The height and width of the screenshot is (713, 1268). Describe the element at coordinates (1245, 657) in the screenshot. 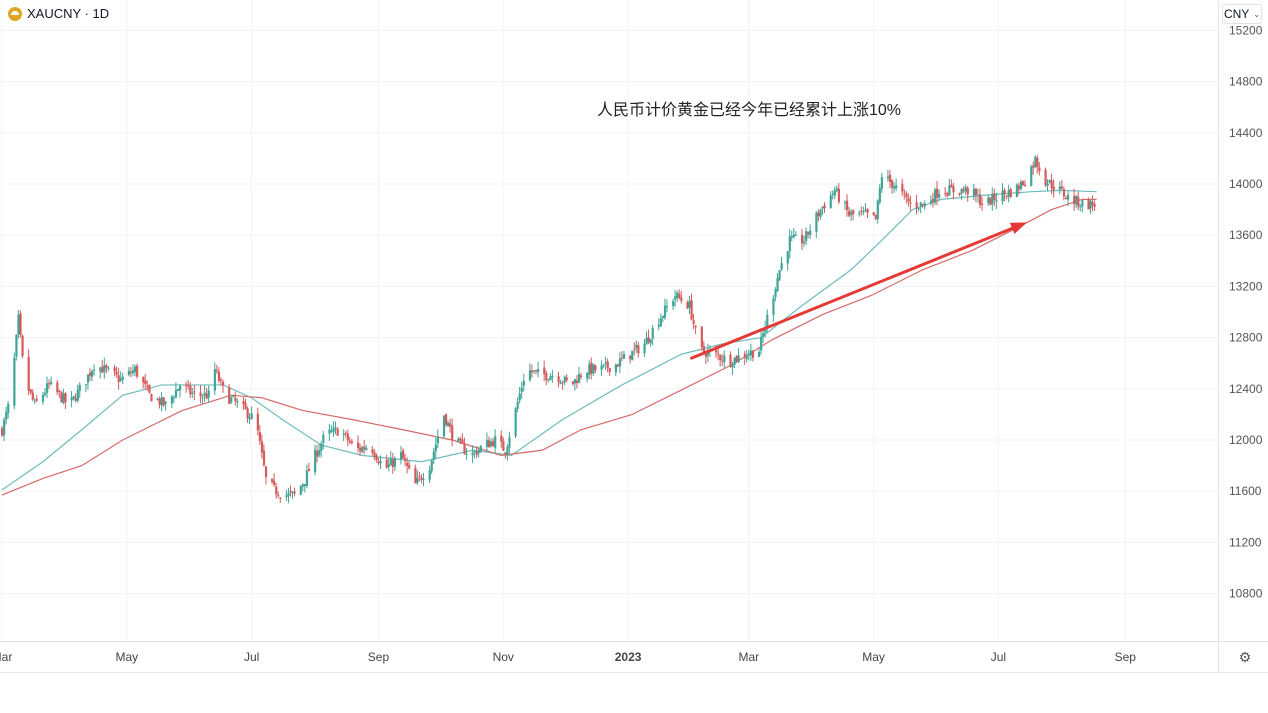

I see `gear-icon: ⚙` at that location.